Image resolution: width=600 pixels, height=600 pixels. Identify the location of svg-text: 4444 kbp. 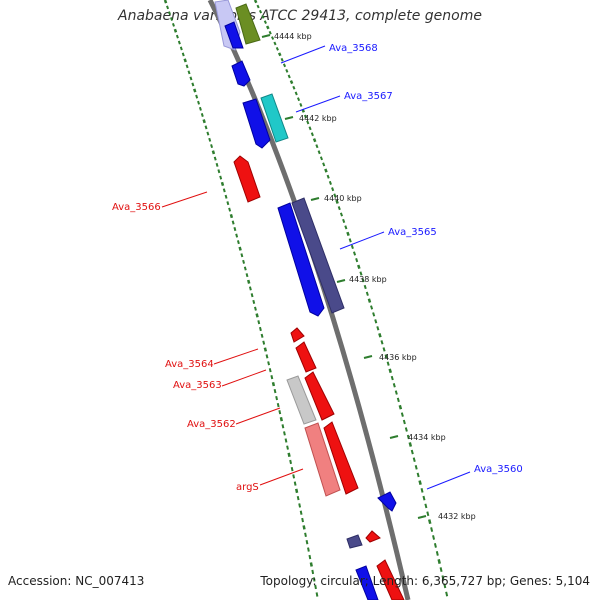
(293, 36).